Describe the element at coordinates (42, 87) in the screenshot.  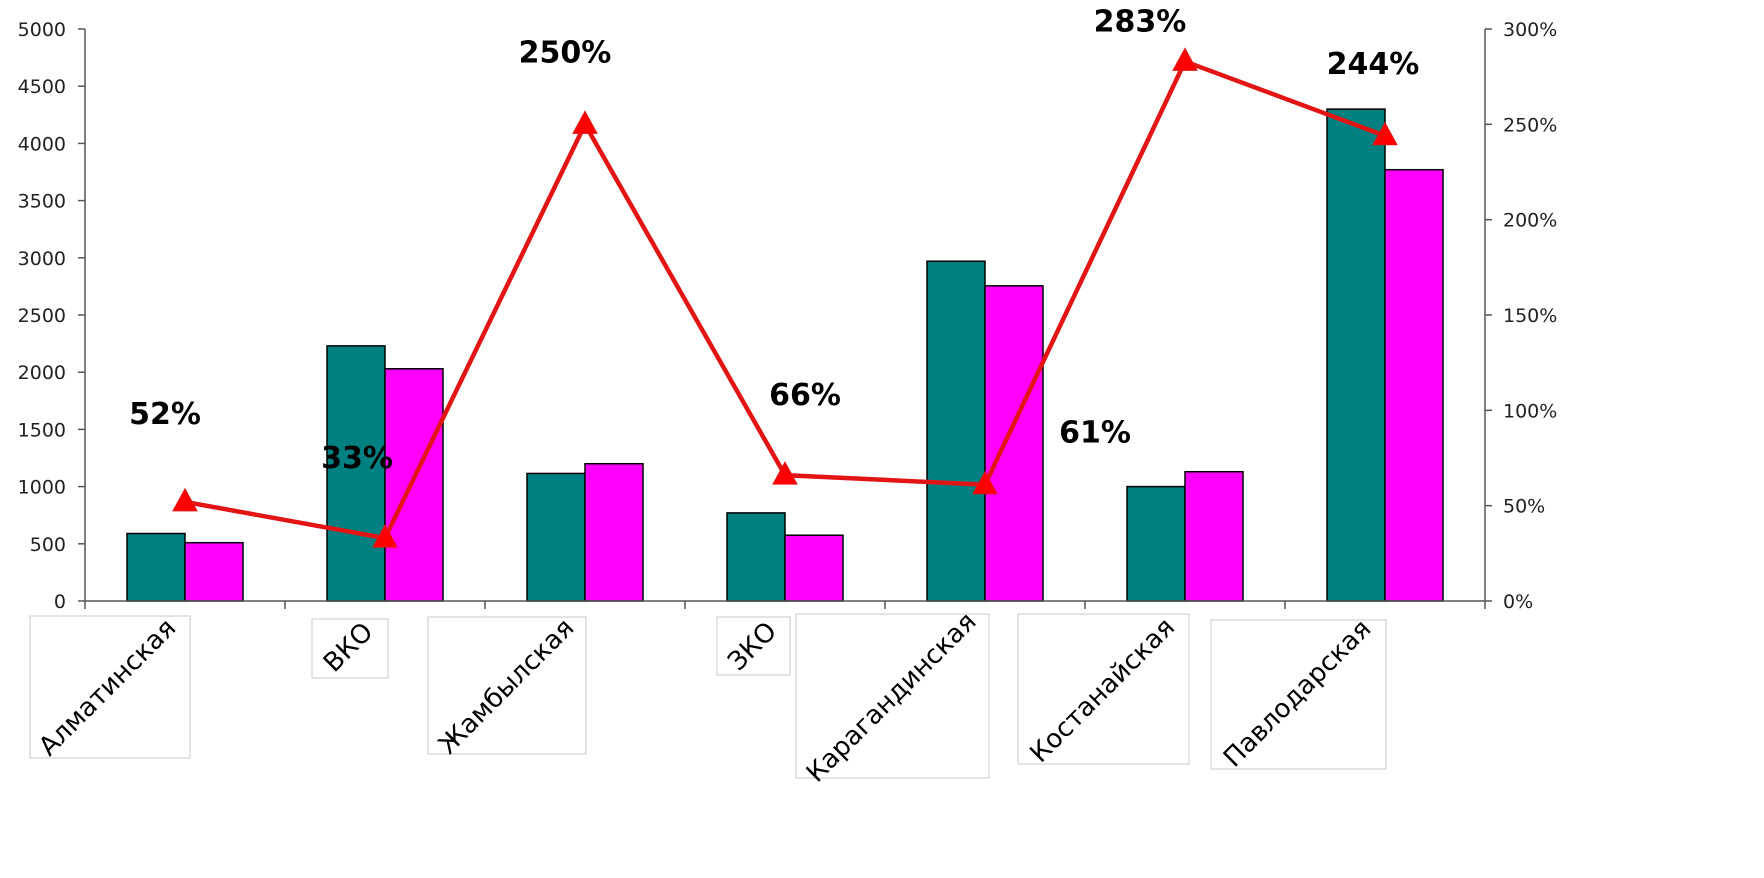
I see `left-tick-label-9: 4500` at that location.